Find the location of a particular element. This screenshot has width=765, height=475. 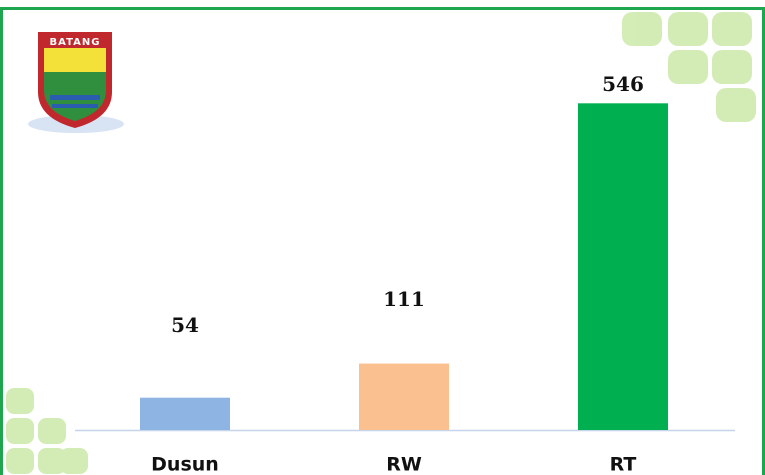

value-label: 111 is located at coordinates (404, 299).